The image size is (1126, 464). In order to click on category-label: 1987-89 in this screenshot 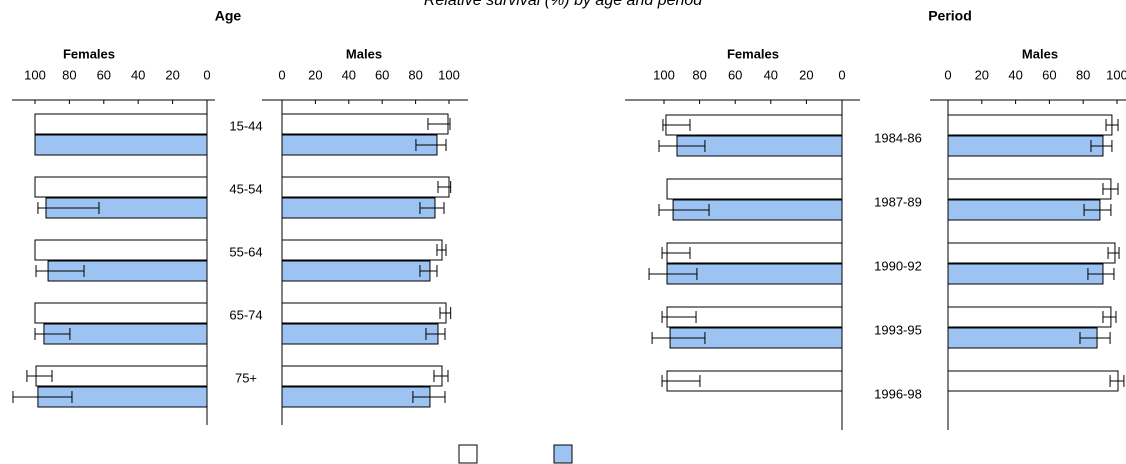, I will do `click(898, 201)`.